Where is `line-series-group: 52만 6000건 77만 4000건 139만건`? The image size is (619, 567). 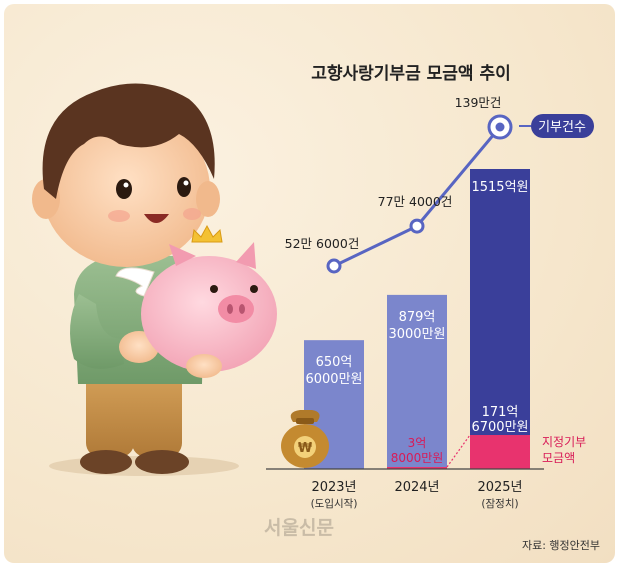 line-series-group: 52만 6000건 77만 4000건 139만건 is located at coordinates (399, 184).